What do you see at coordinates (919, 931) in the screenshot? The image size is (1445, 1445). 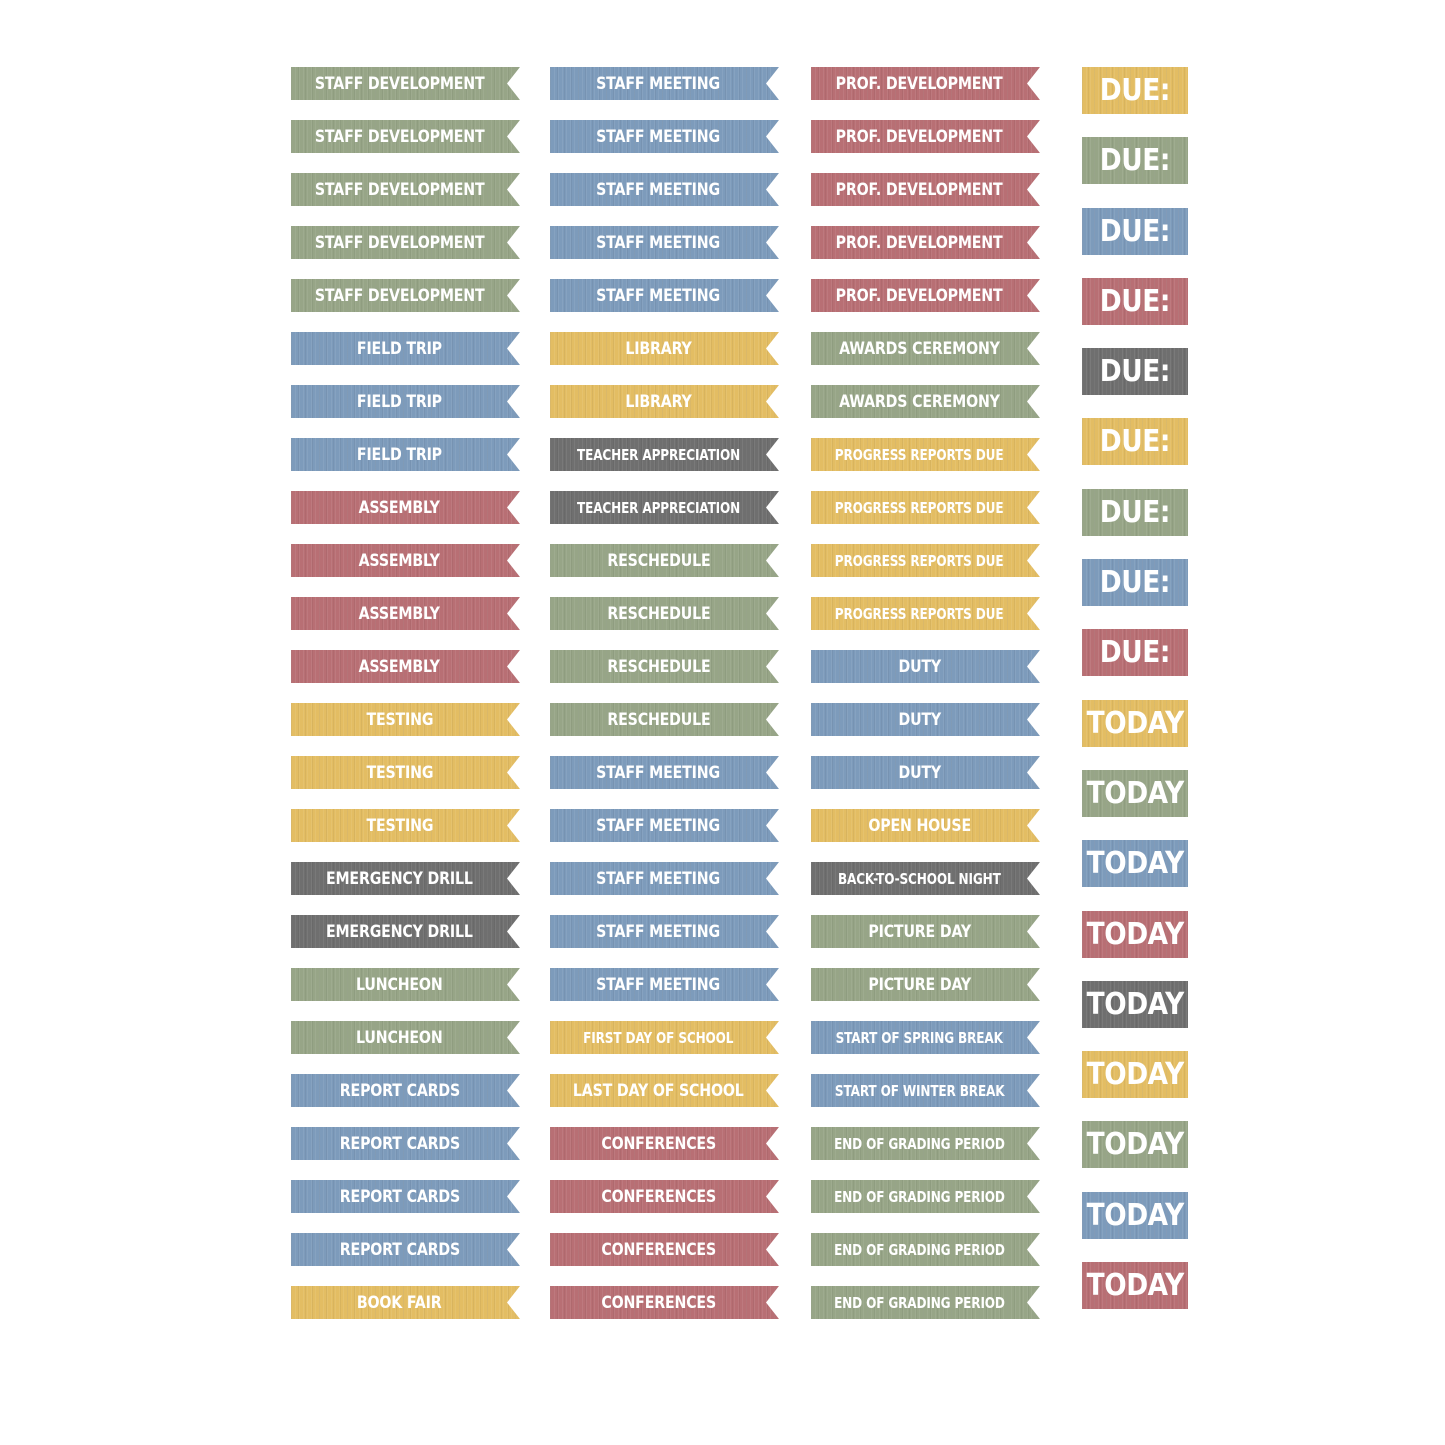 I see `banner-sticker-label: PICTURE DAY` at bounding box center [919, 931].